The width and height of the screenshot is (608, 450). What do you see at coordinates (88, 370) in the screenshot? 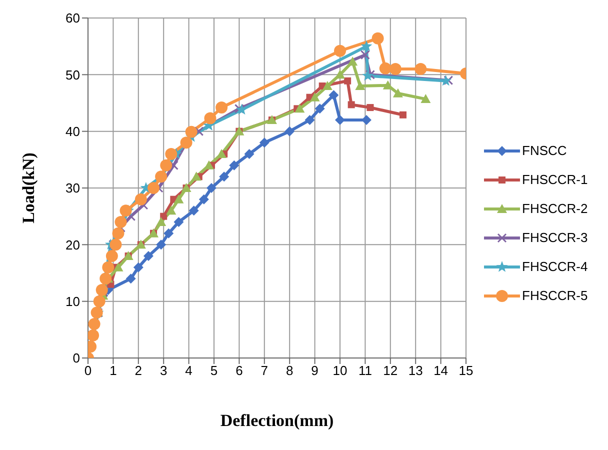
I see `x-tick-label: 0` at bounding box center [88, 370].